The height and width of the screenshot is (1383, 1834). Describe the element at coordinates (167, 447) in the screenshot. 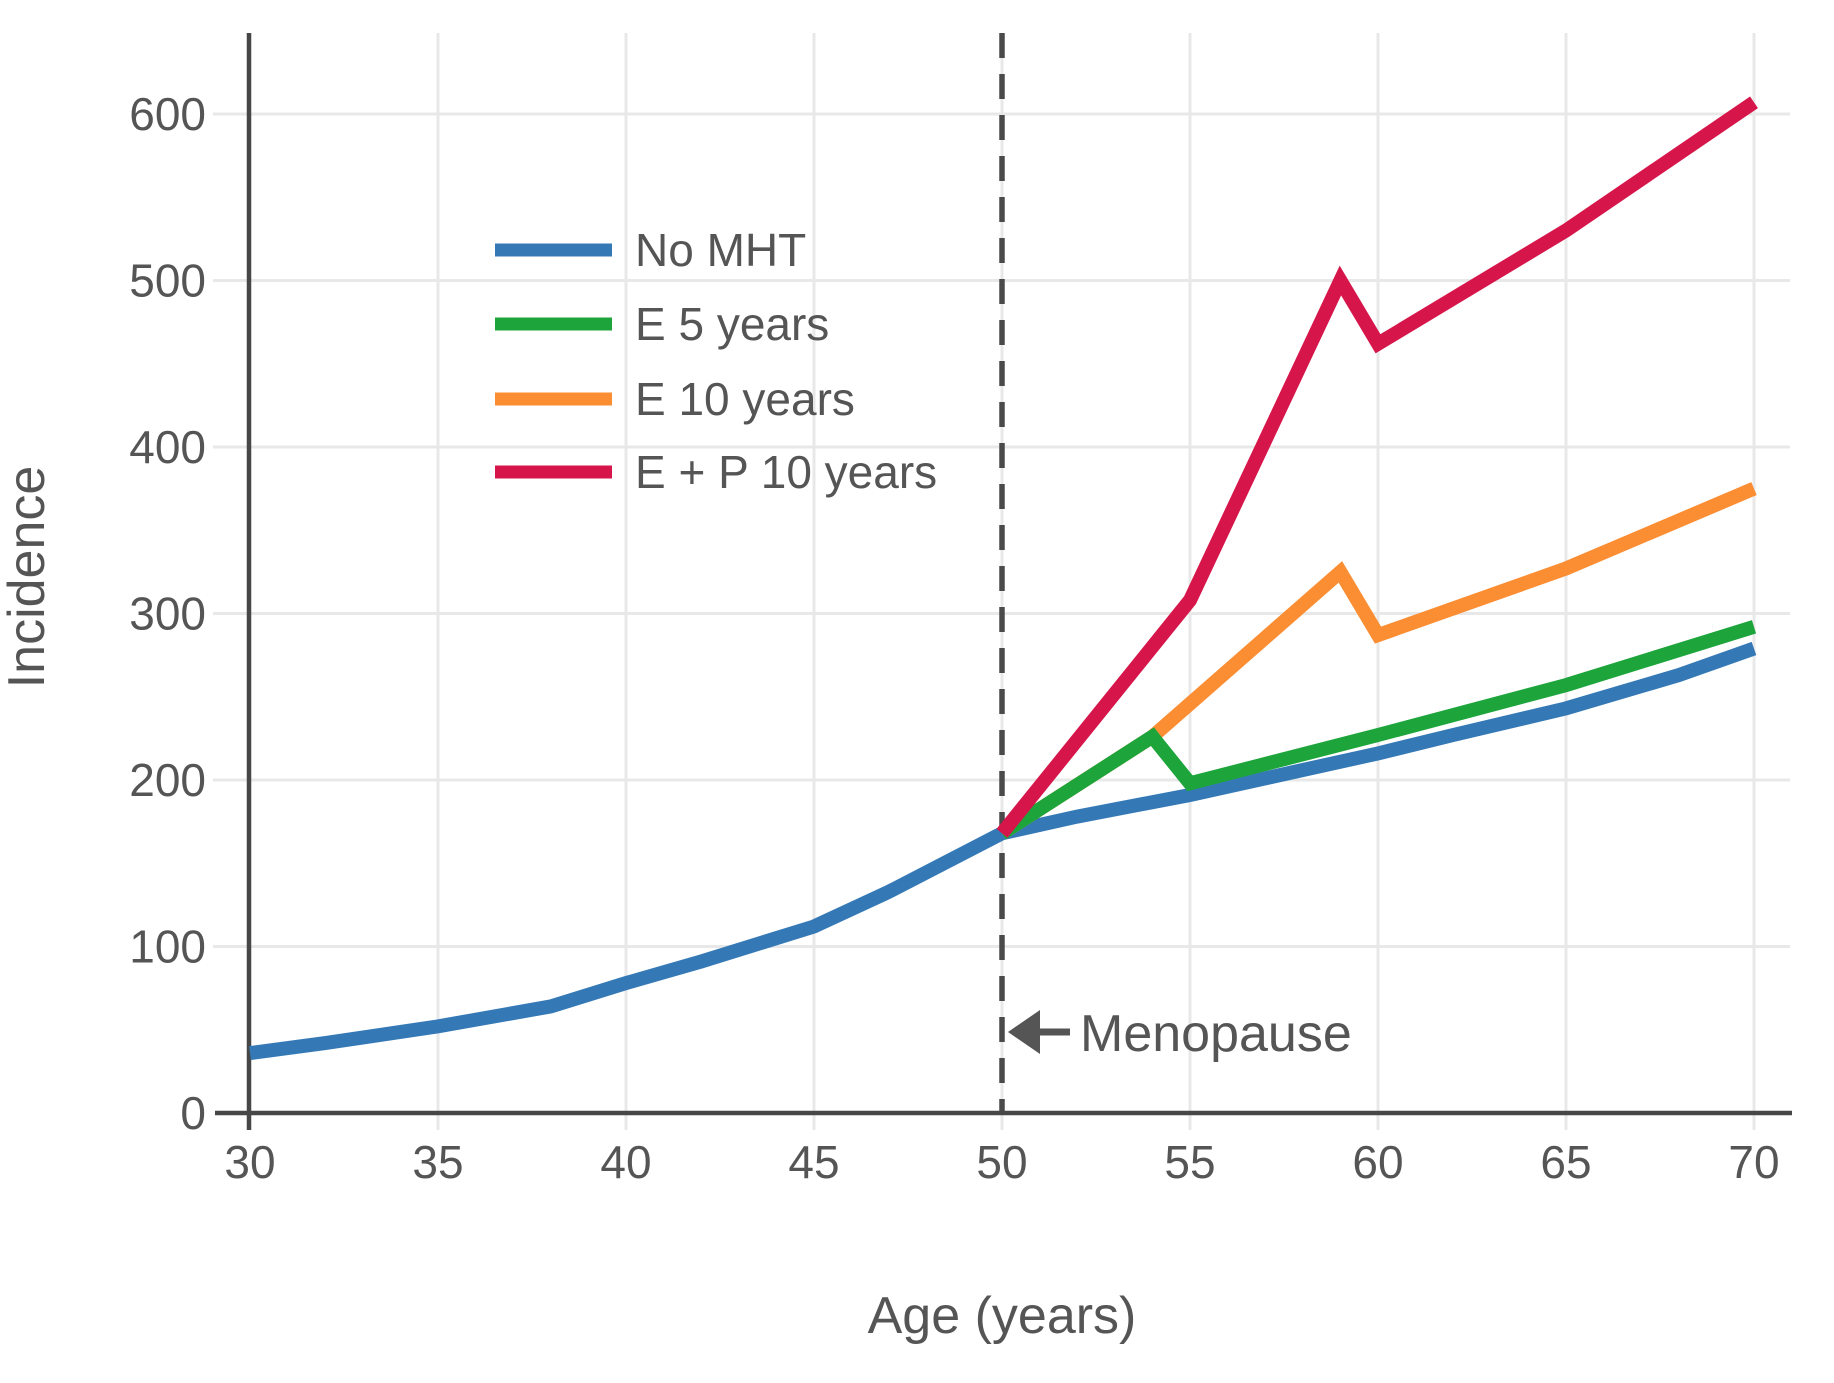

I see `y-tick-label: 400` at that location.